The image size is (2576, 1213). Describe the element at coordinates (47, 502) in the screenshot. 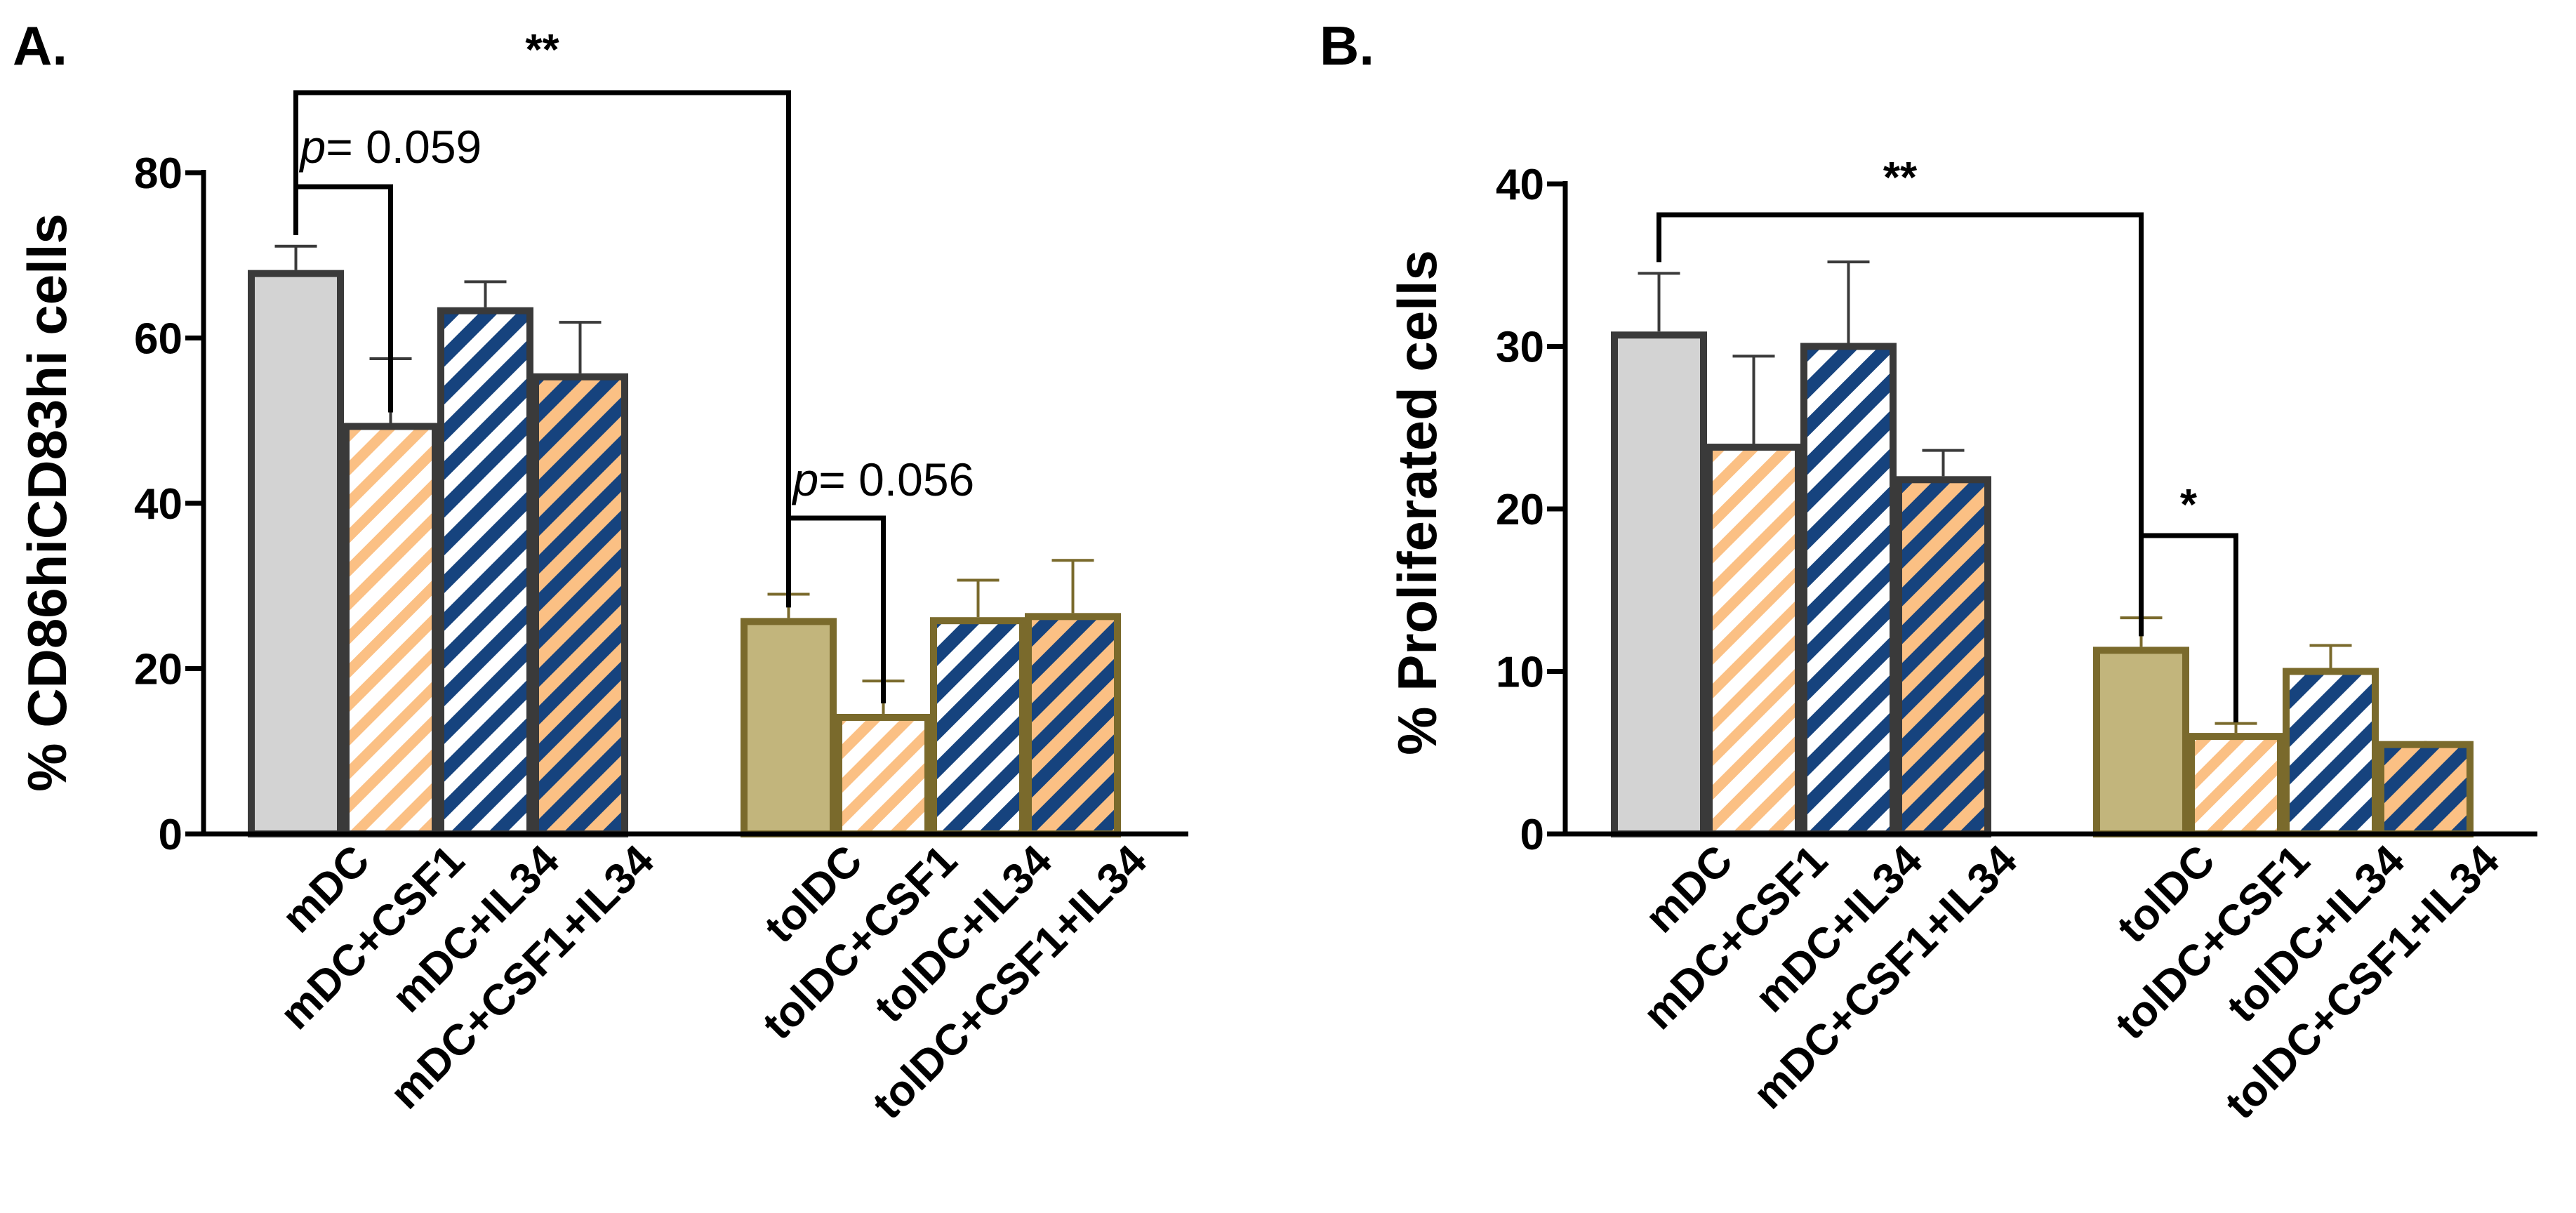

I see `panel-a-y-axis-title: % CD86hiCD83hi cells` at that location.